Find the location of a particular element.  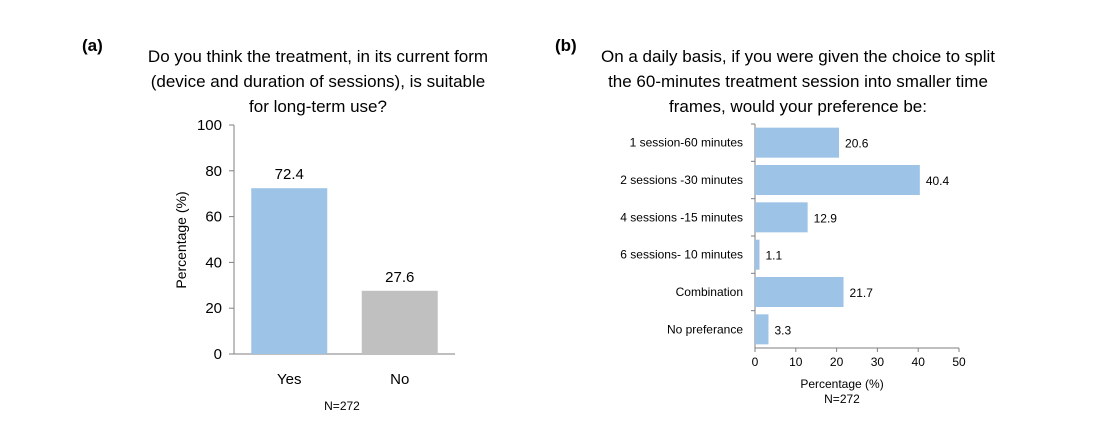

panel-a-x-tick-label: Yes is located at coordinates (289, 379).